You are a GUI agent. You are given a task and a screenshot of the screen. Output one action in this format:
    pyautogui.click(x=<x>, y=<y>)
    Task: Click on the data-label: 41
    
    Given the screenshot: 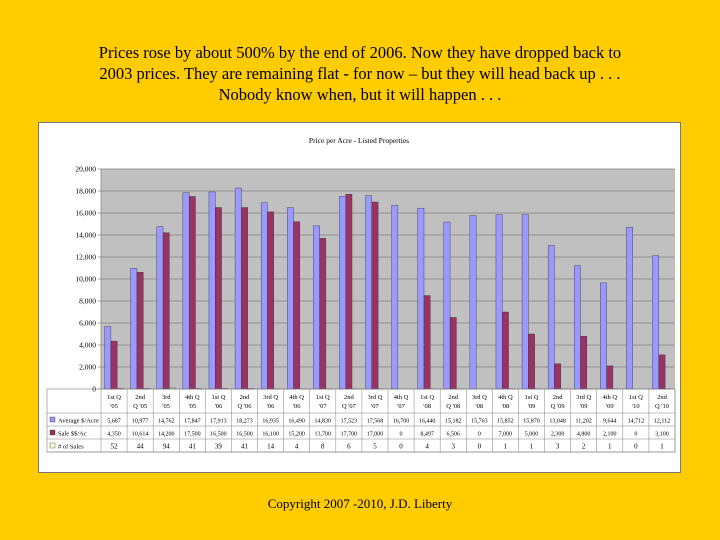 What is the action you would take?
    pyautogui.click(x=245, y=447)
    